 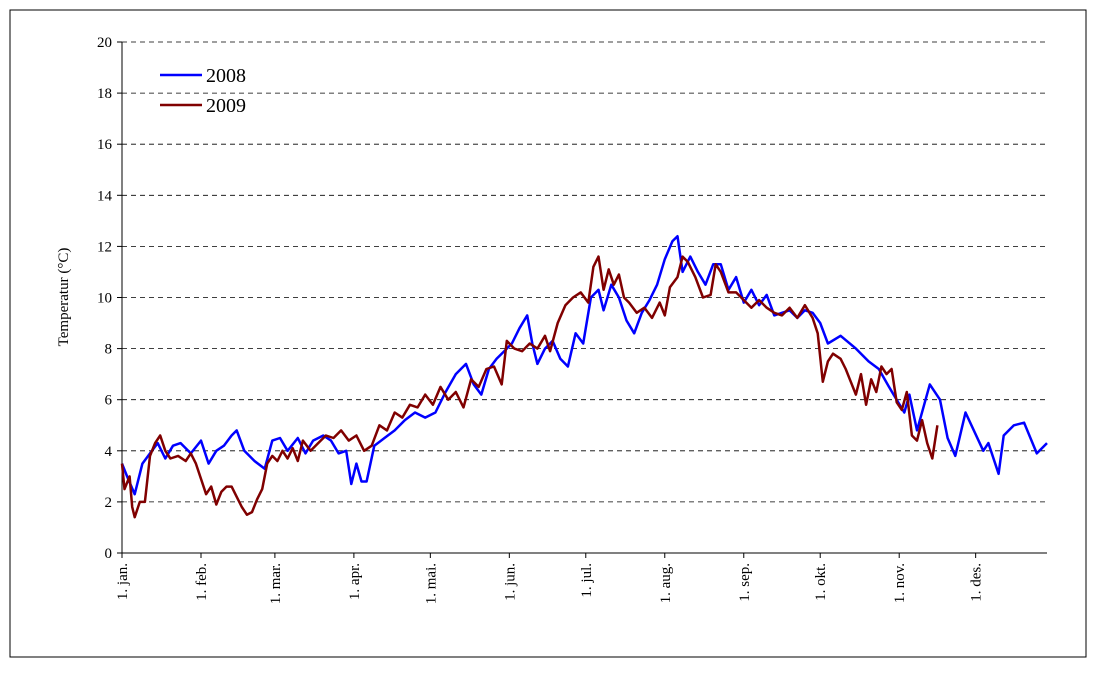 I want to click on x-tick-label: 1. jun., so click(x=510, y=582).